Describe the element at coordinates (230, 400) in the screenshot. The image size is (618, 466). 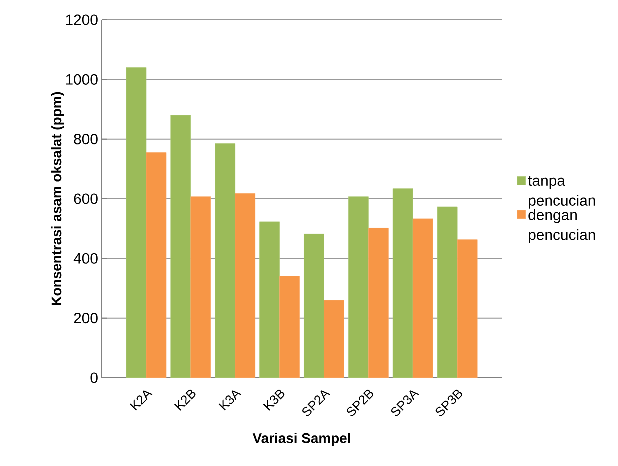
I see `x-tick-label: K3A` at that location.